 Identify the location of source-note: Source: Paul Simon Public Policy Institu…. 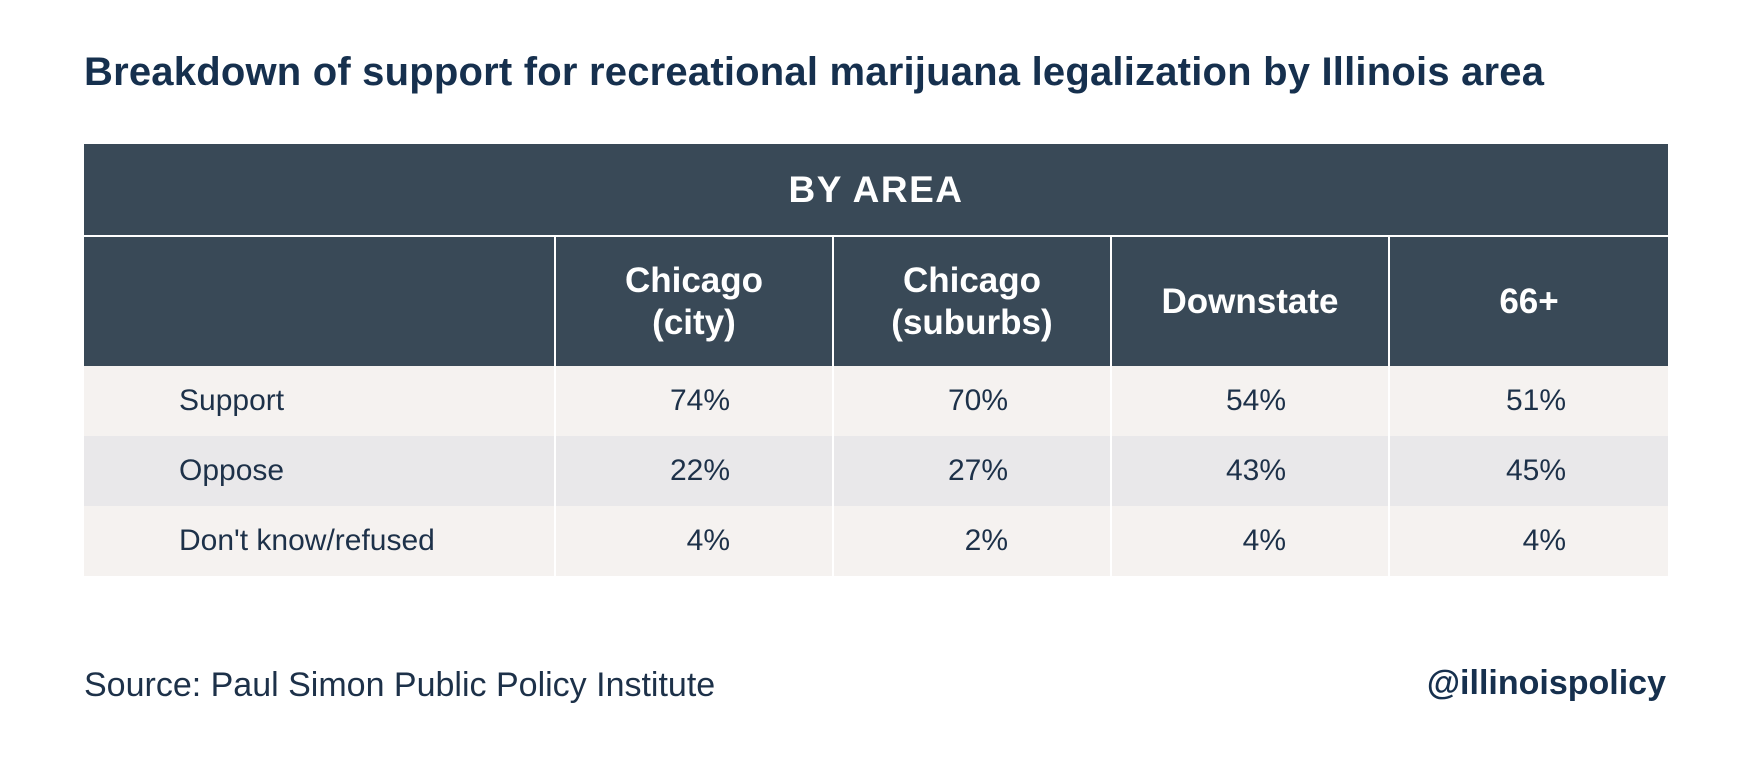
(400, 685).